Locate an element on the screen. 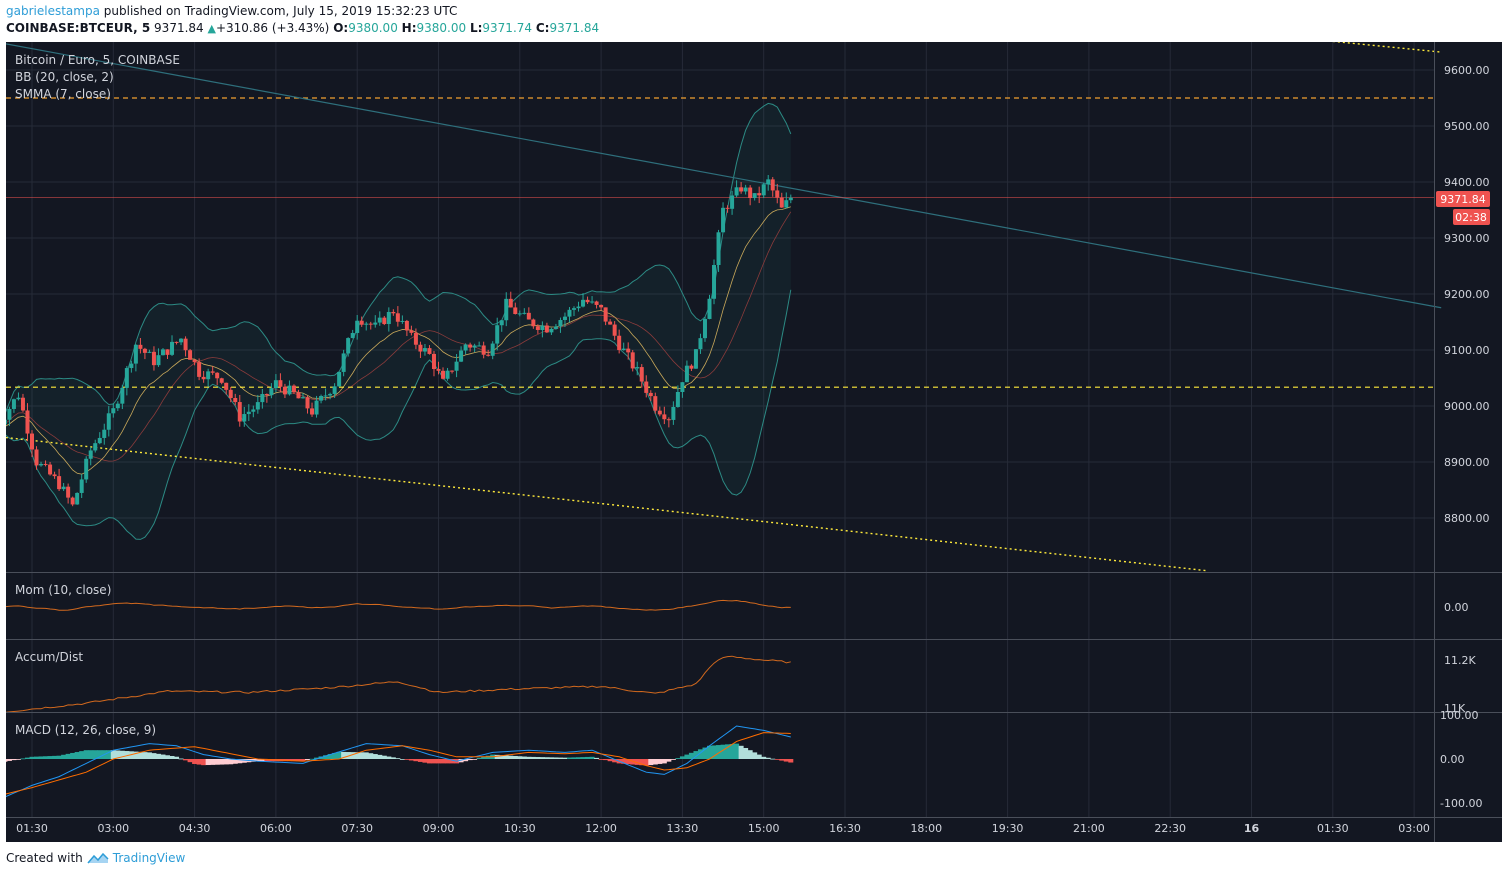 Image resolution: width=1509 pixels, height=877 pixels. time-axis-label: 15:00 is located at coordinates (764, 828).